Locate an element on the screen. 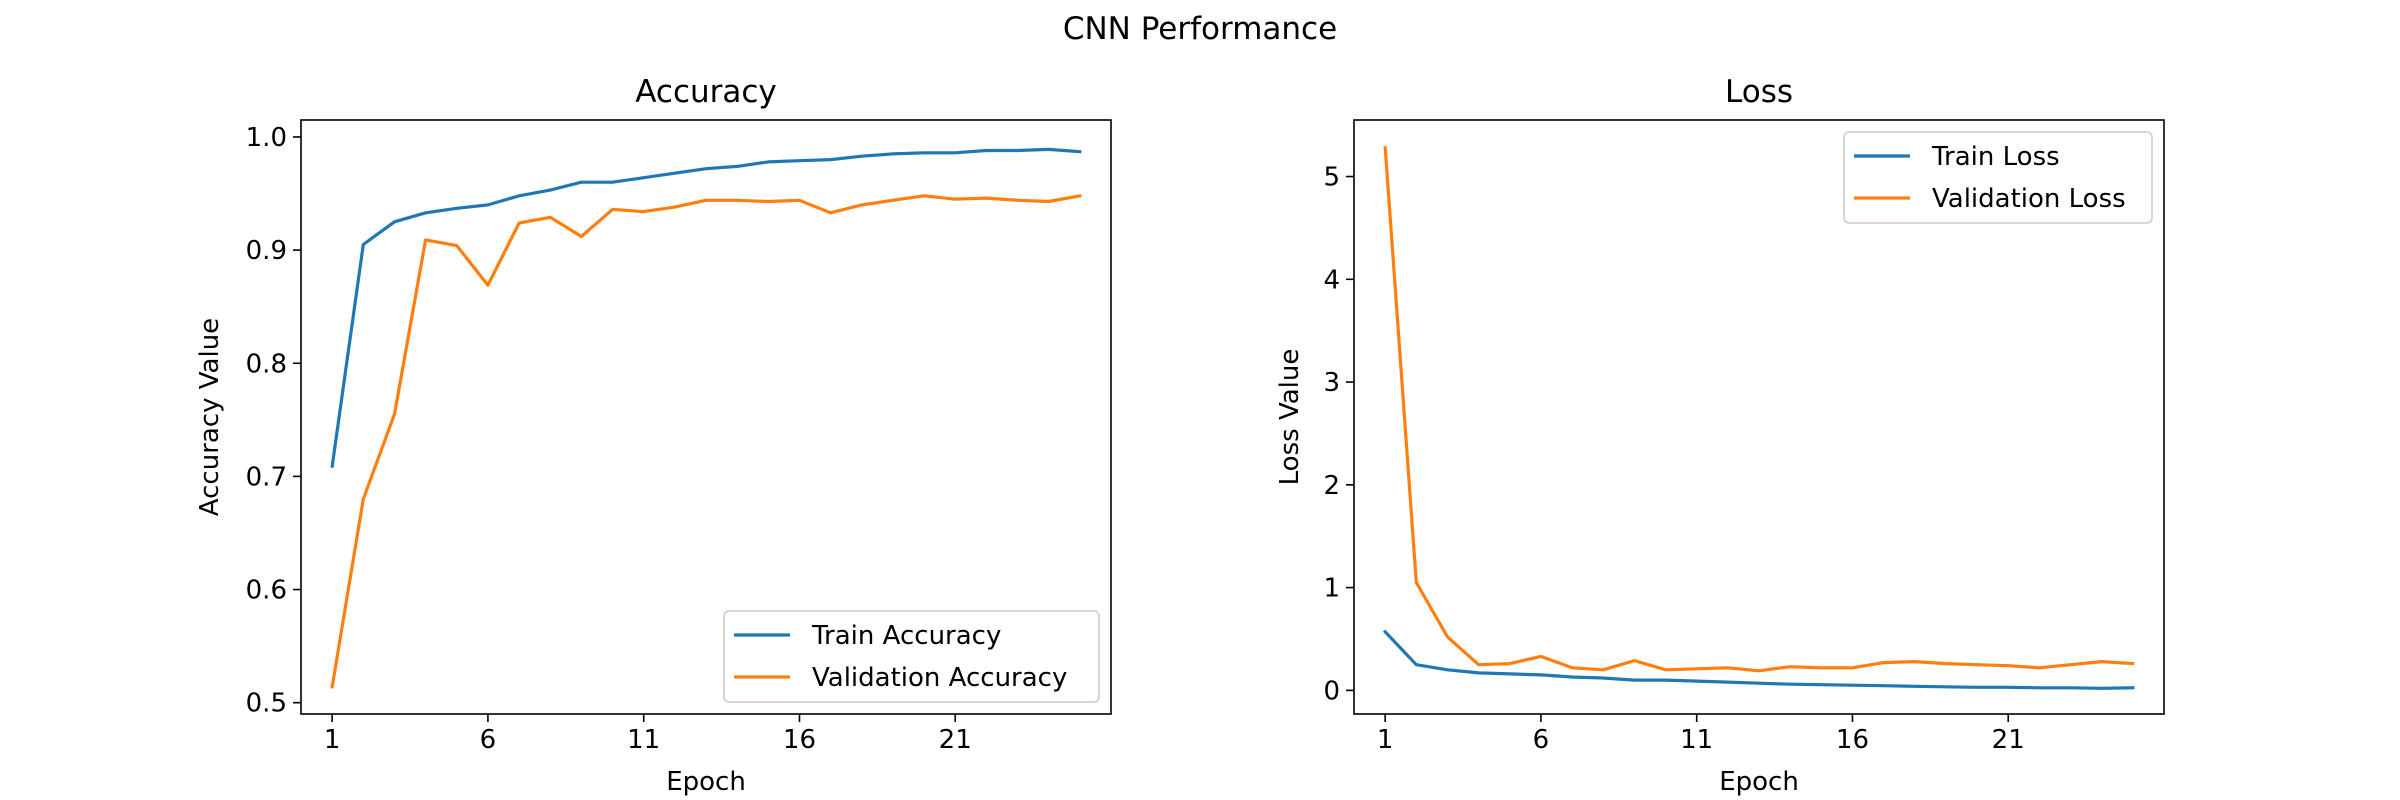 This screenshot has width=2400, height=800. loss-xtick-label: 11 is located at coordinates (1696, 740).